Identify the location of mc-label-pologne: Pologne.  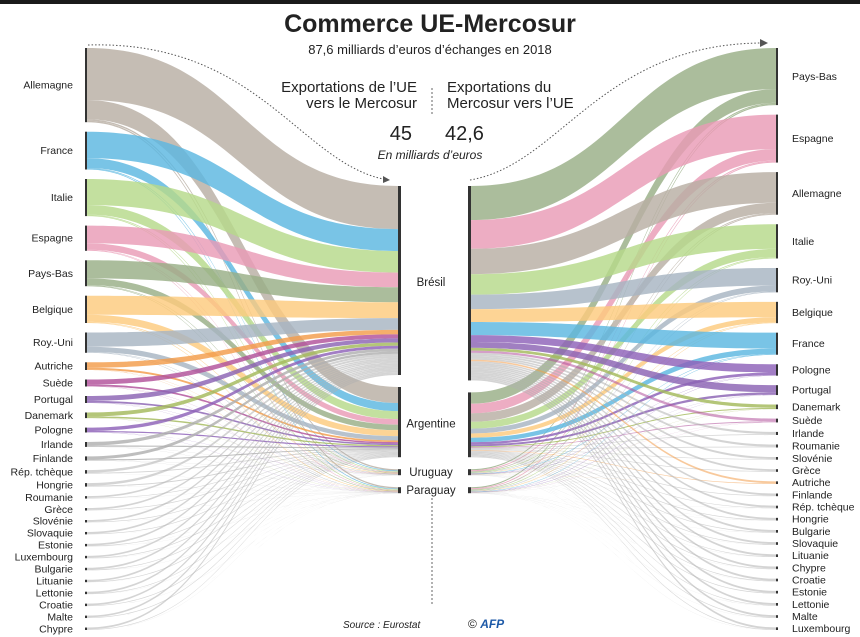
(811, 370).